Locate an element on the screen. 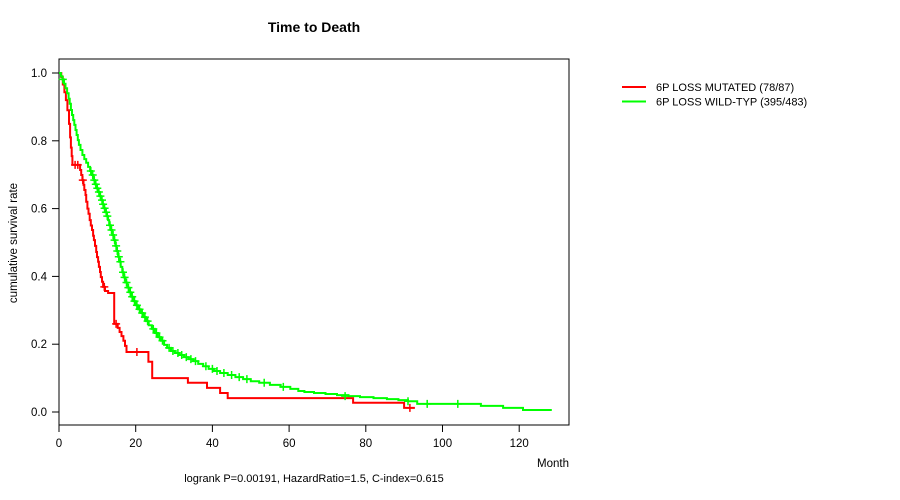 This screenshot has width=900, height=500. y-tick-label: 0.2 is located at coordinates (39, 345).